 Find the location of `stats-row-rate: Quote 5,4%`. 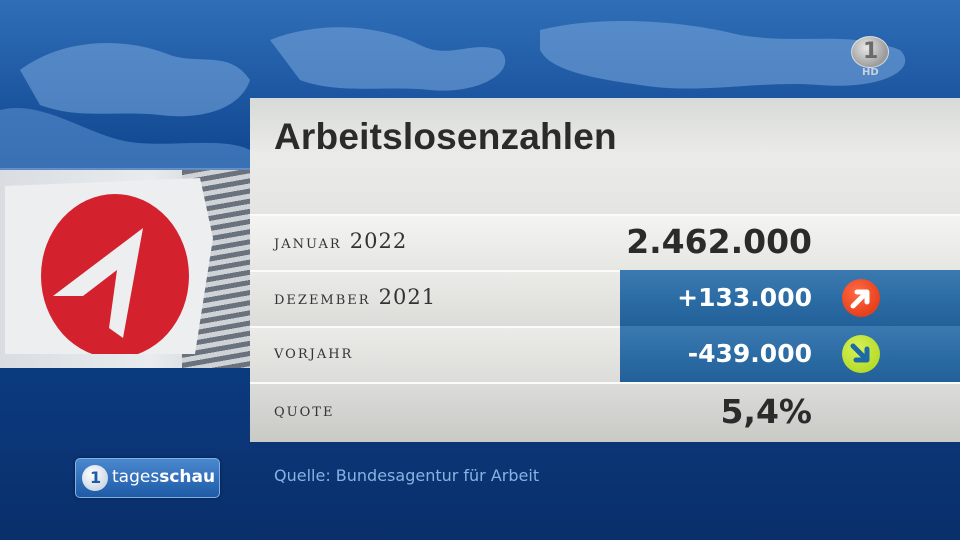

stats-row-rate: Quote 5,4% is located at coordinates (605, 412).